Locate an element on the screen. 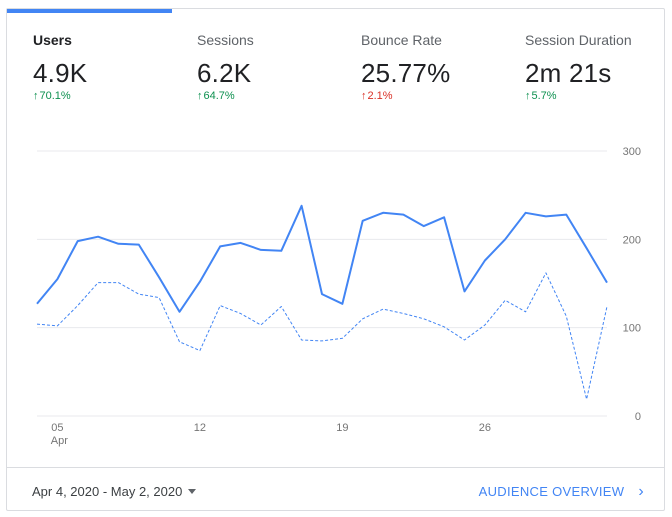 The image size is (672, 517). metric-label: Session Duration is located at coordinates (578, 40).